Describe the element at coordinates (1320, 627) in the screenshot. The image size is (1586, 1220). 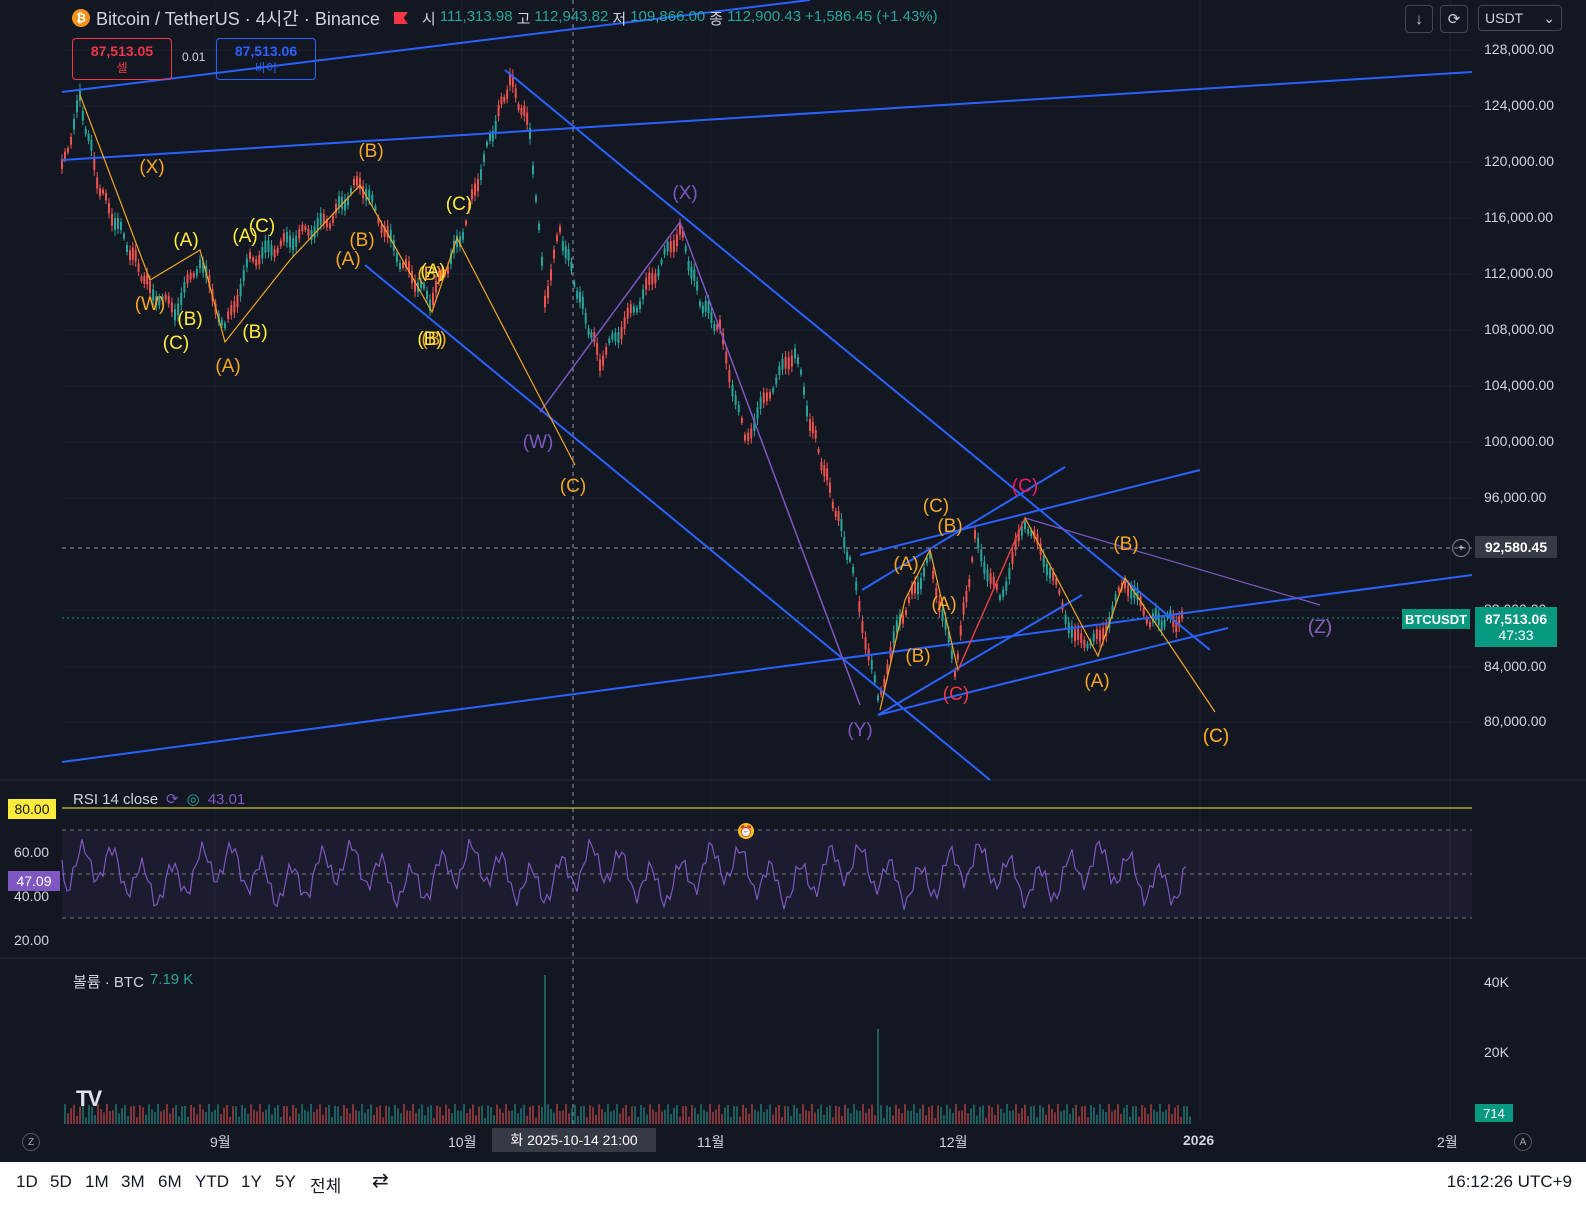
I see `wave-label: (Z)` at that location.